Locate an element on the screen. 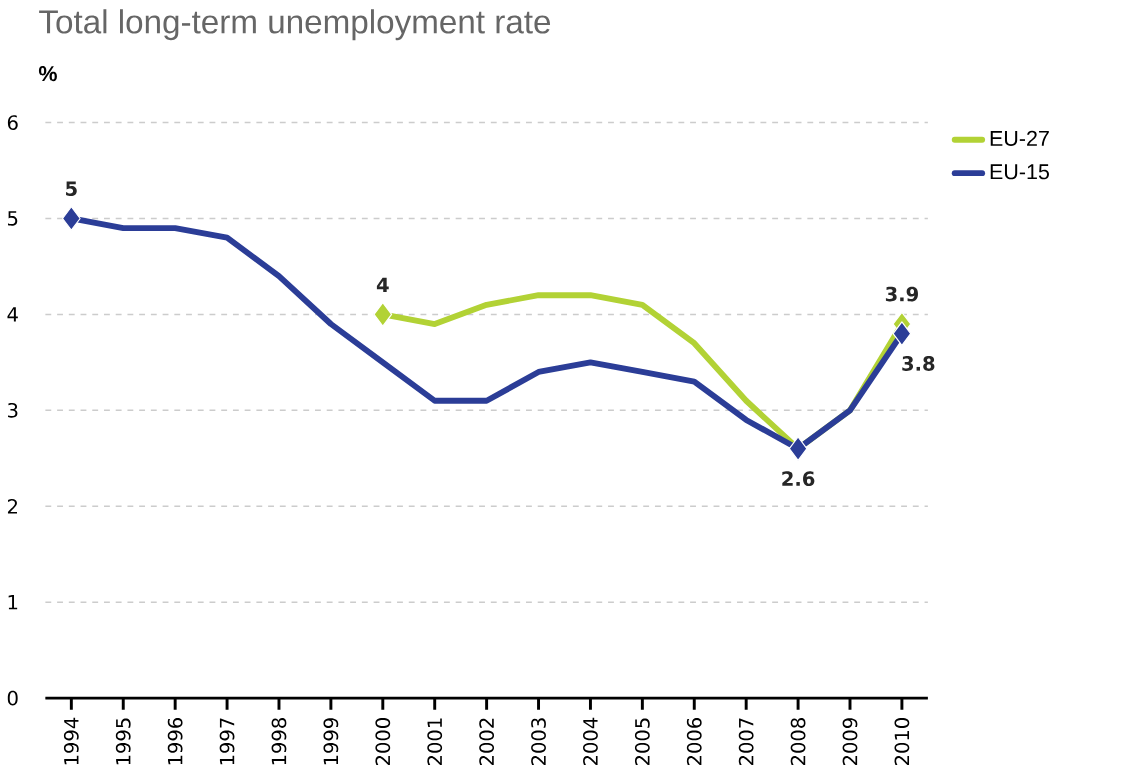  x-tick-label: 2003 is located at coordinates (538, 742).